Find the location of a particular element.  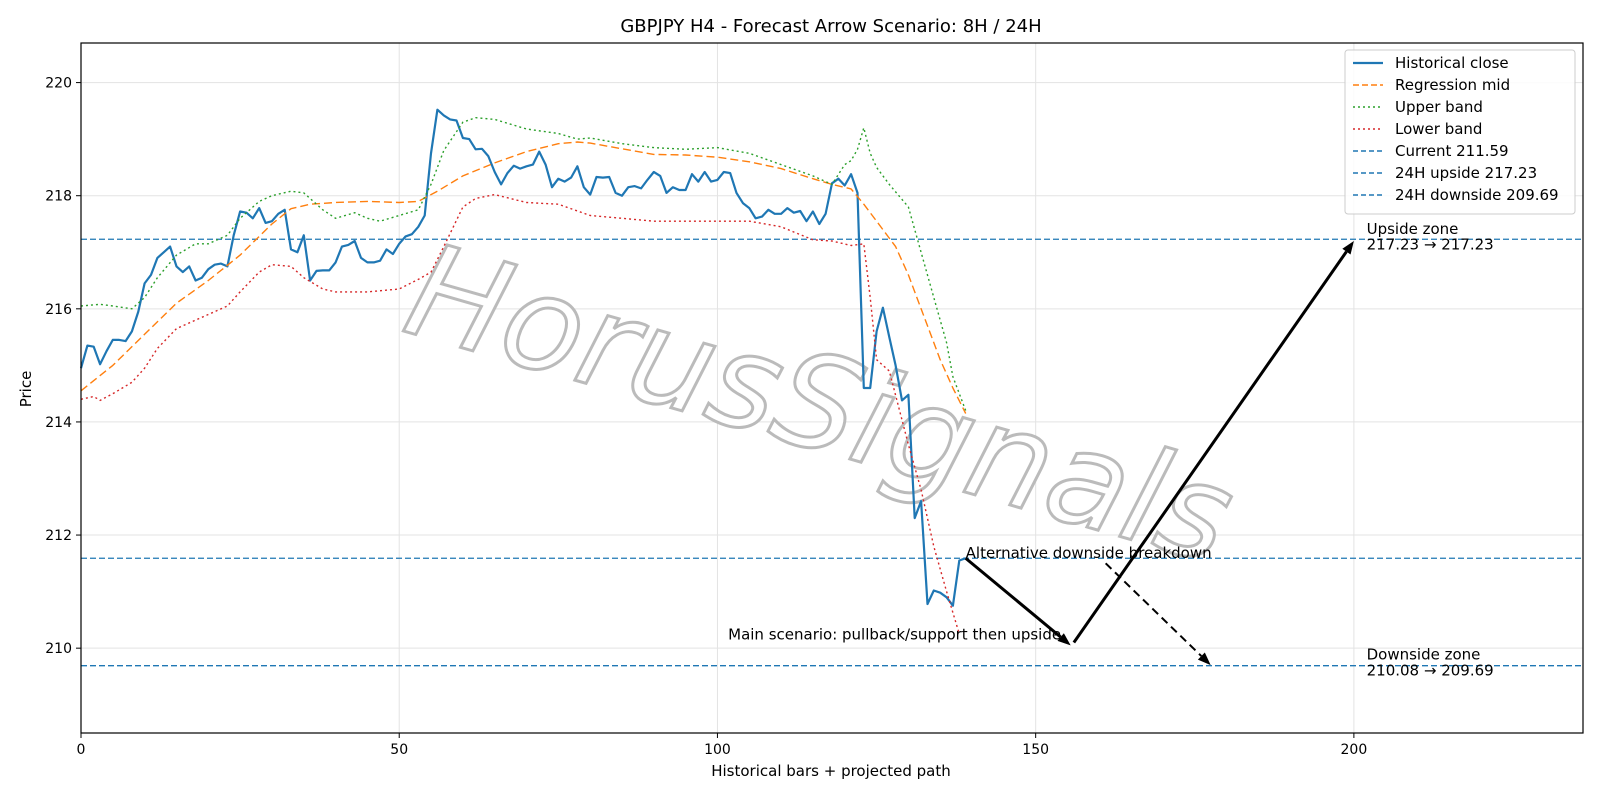

y-tick-label: 212 is located at coordinates (58, 536).